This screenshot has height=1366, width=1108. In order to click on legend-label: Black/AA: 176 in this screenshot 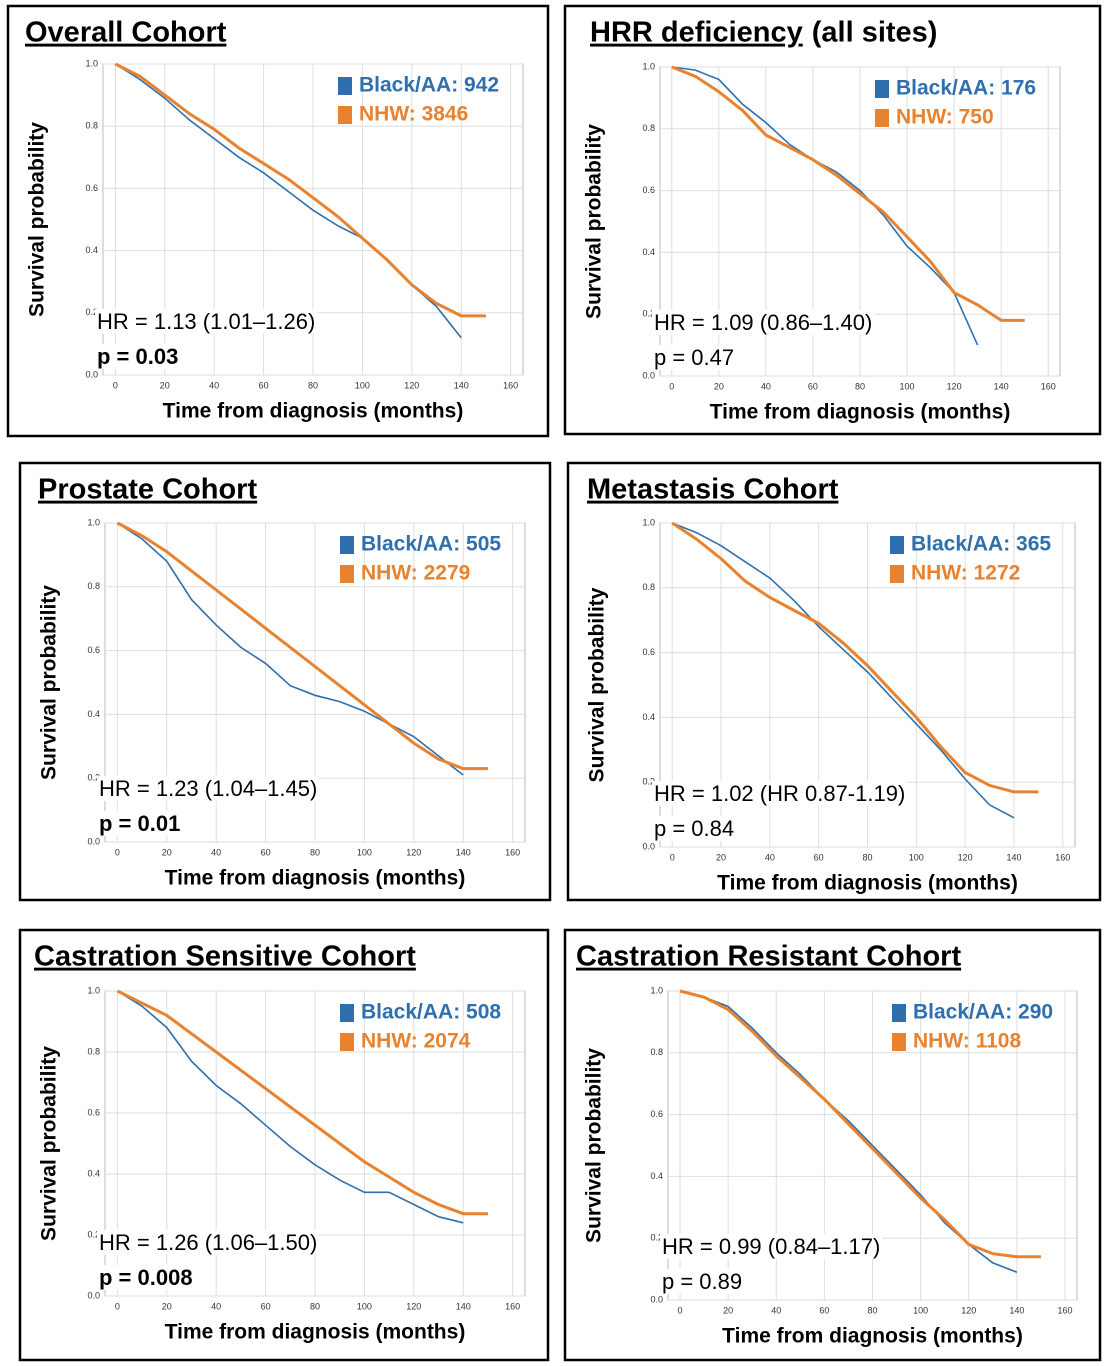, I will do `click(966, 88)`.